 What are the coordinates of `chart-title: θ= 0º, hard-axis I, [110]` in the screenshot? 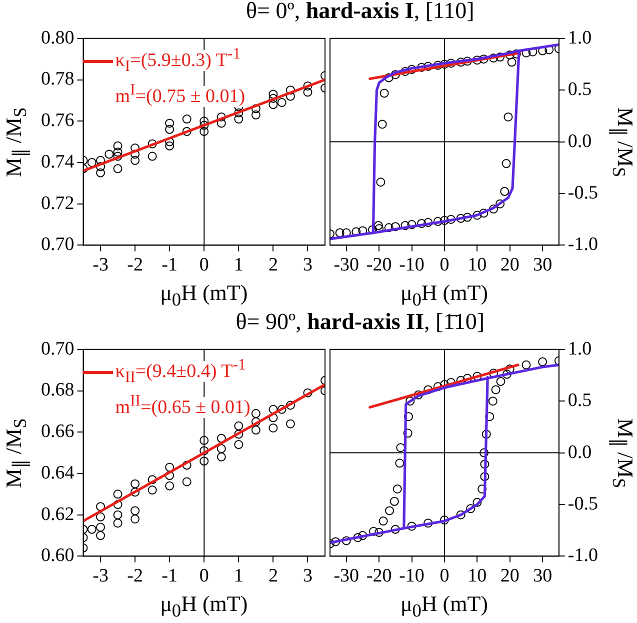 It's located at (360, 12).